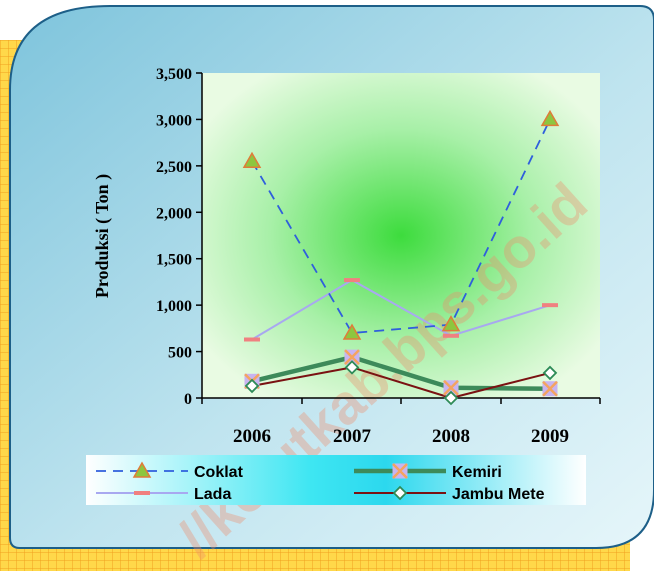 Image resolution: width=654 pixels, height=571 pixels. What do you see at coordinates (320, 482) in the screenshot?
I see `legend: Coklat Kemiri Lada Jambu Mete` at bounding box center [320, 482].